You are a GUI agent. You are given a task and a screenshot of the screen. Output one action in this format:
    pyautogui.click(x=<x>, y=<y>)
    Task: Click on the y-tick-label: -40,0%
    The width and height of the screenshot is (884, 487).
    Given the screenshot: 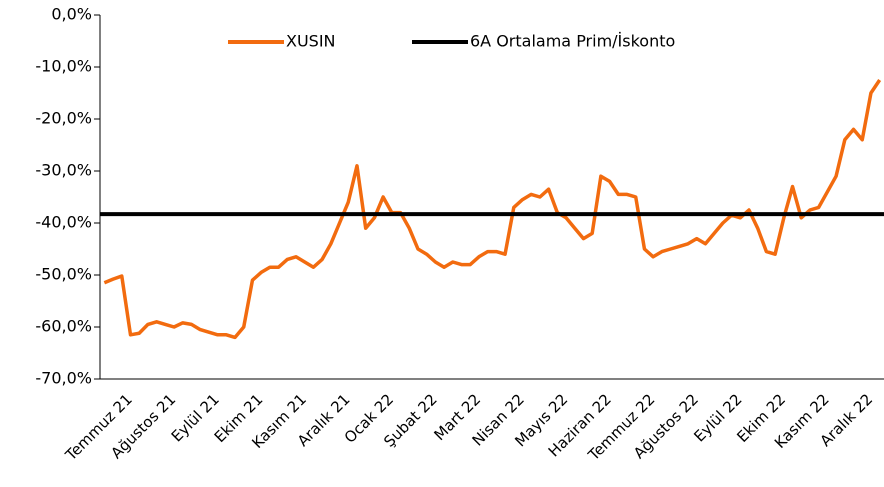 What is the action you would take?
    pyautogui.click(x=63, y=222)
    